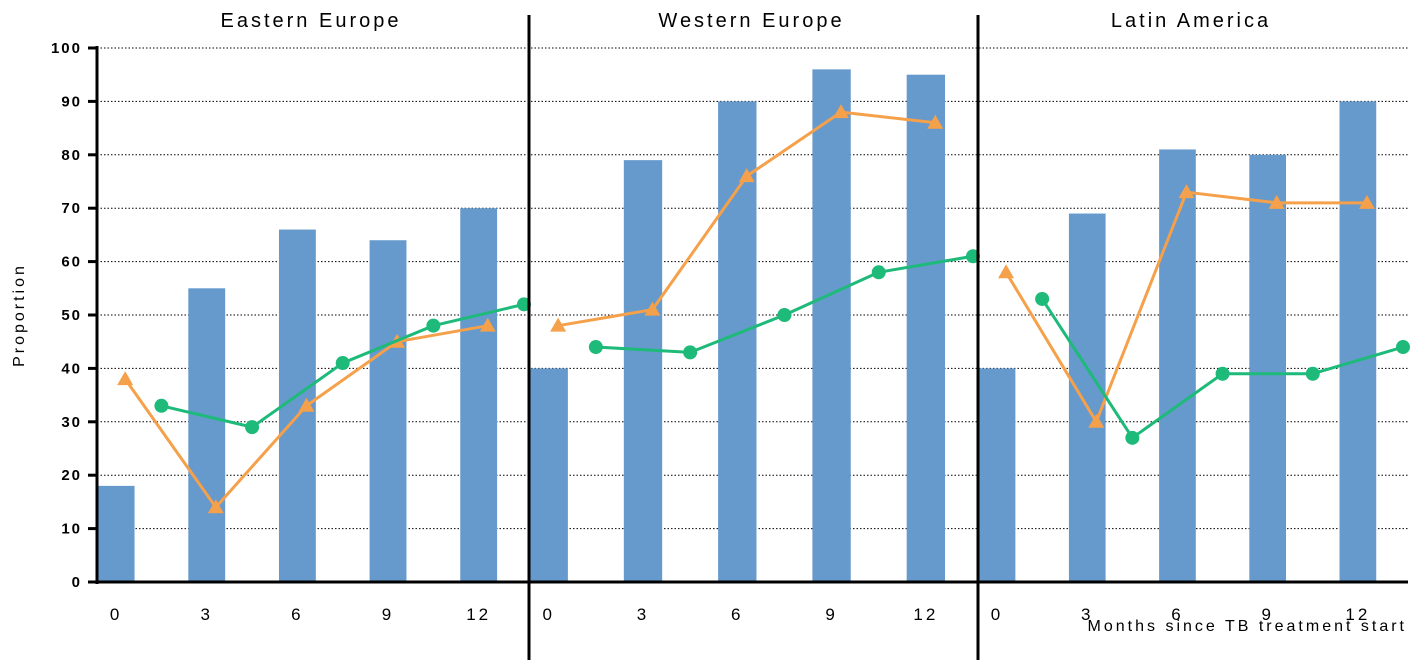 The image size is (1416, 665). I want to click on y-tick-label: 30, so click(71, 422).